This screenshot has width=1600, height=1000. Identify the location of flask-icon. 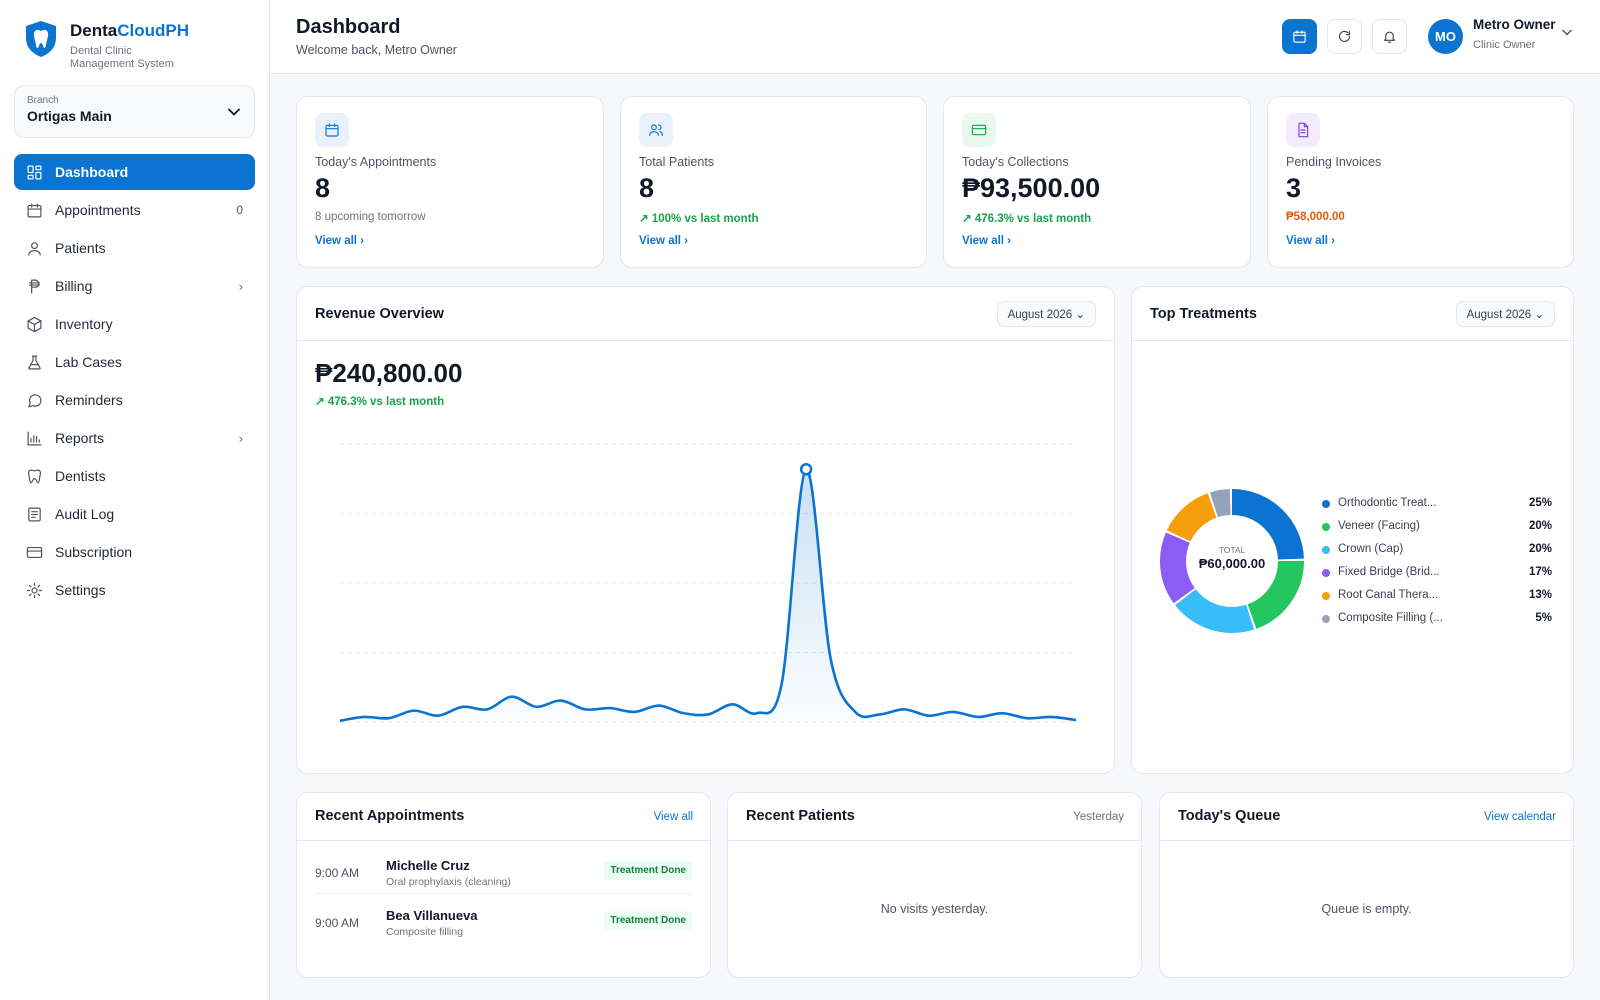
(34, 362).